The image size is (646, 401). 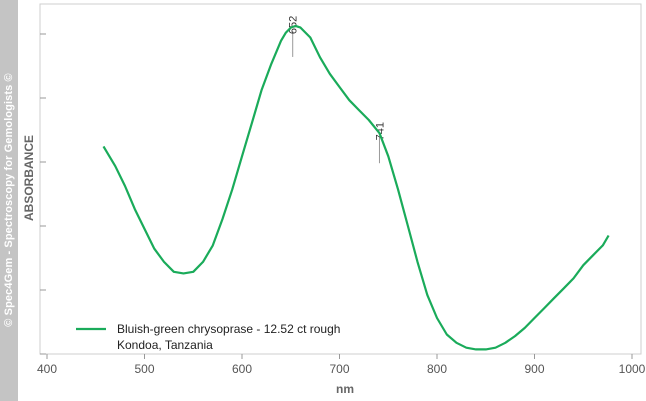 What do you see at coordinates (43, 194) in the screenshot?
I see `y-axis-ticks` at bounding box center [43, 194].